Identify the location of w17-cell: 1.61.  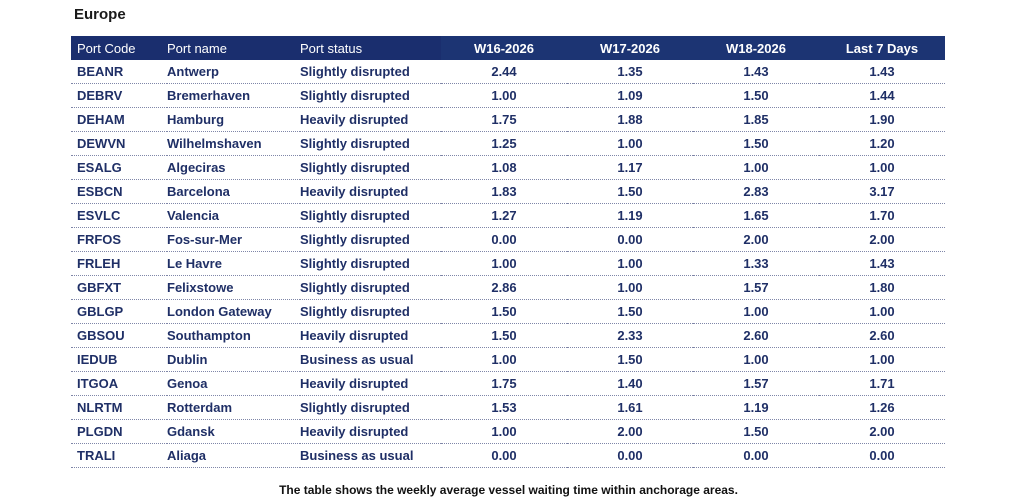
(630, 407).